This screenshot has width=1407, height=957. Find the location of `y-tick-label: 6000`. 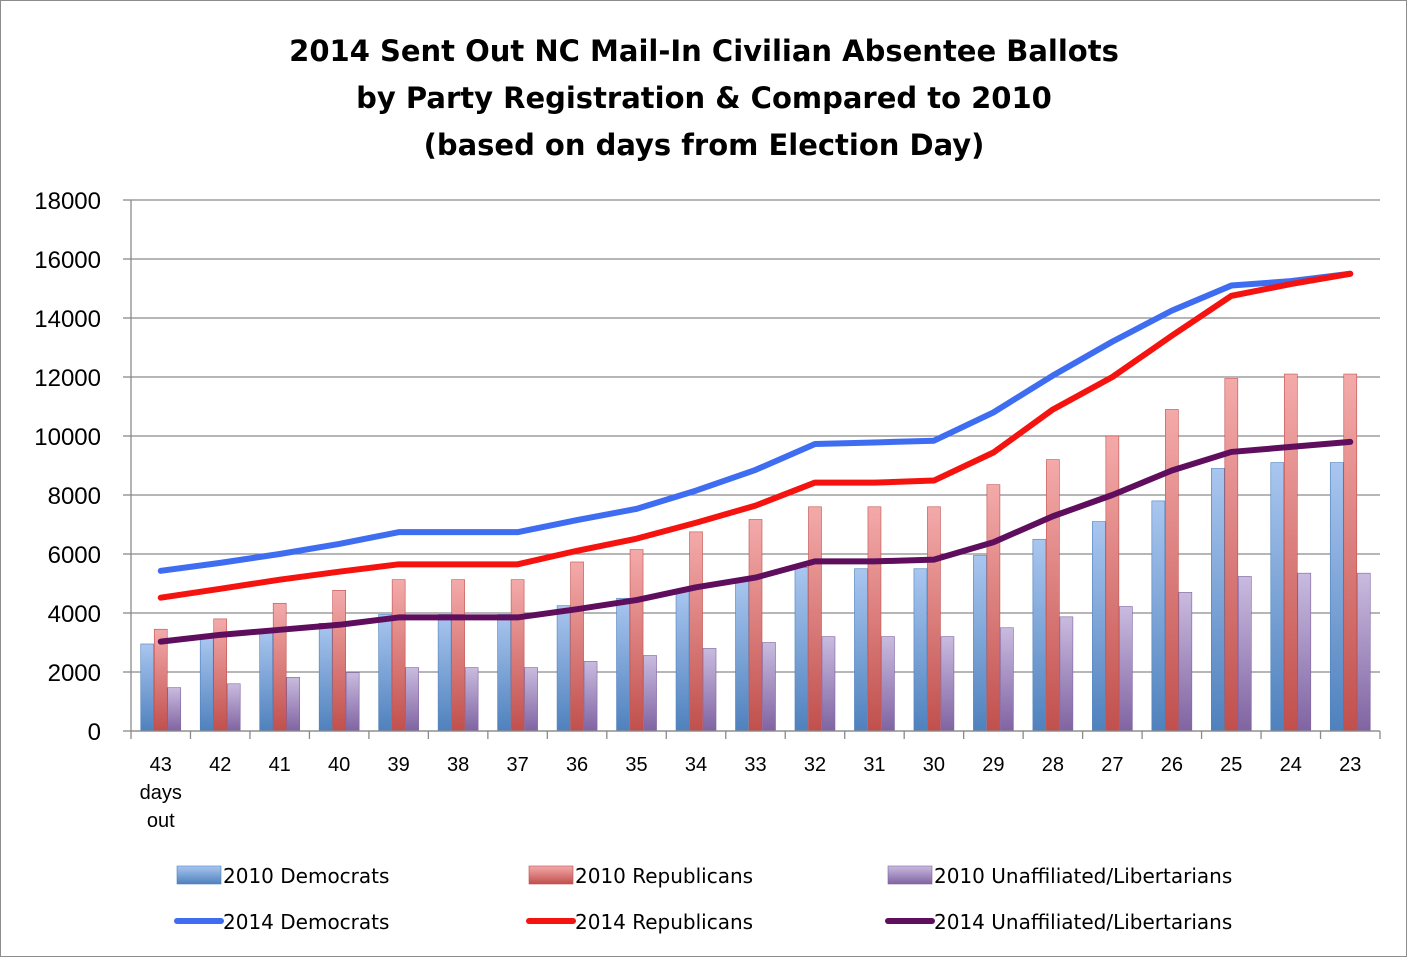

y-tick-label: 6000 is located at coordinates (74, 555).